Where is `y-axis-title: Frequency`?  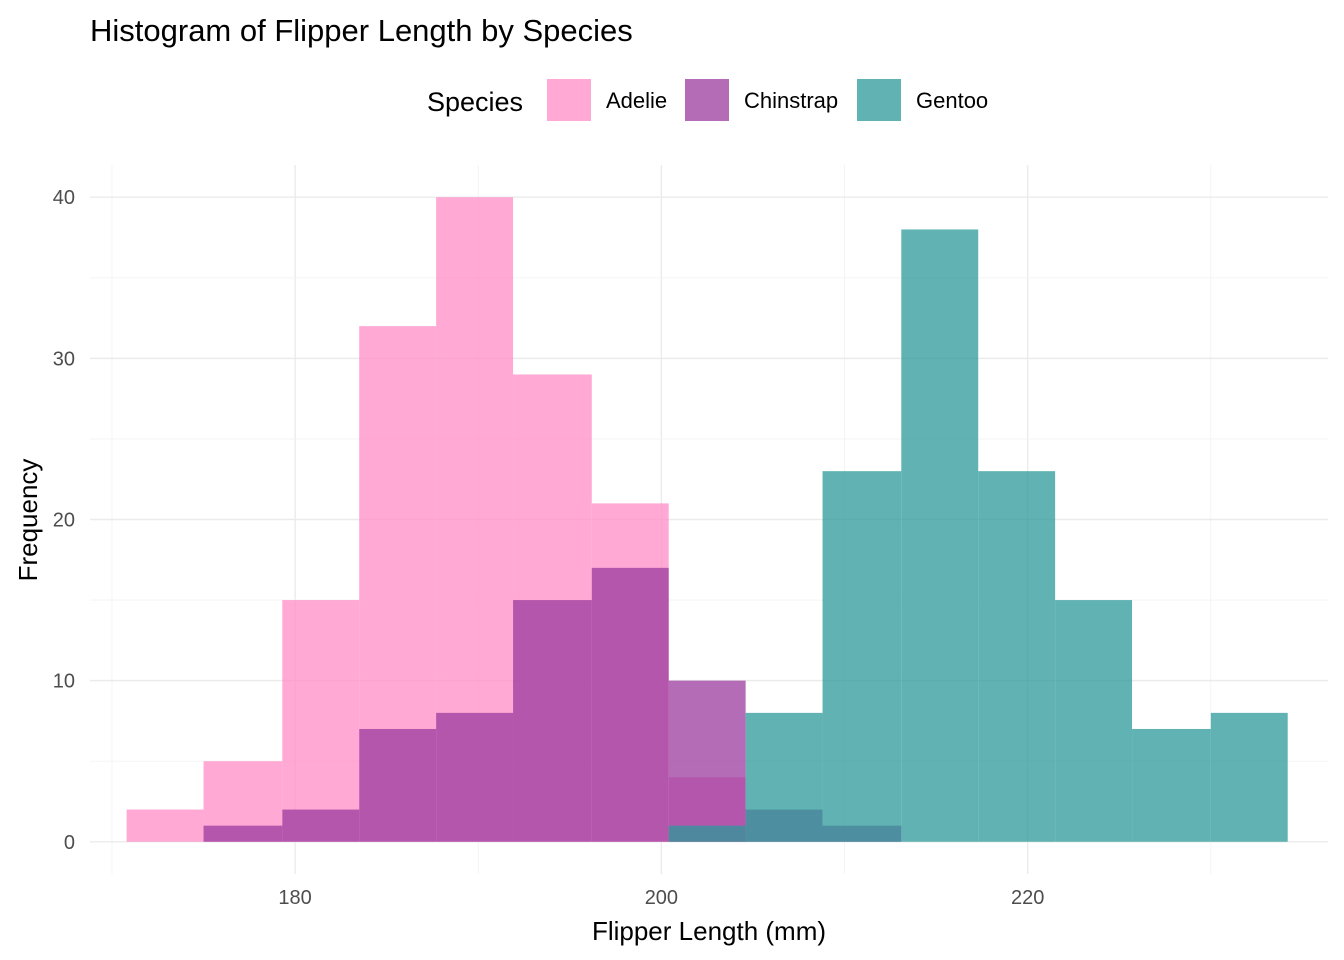
y-axis-title: Frequency is located at coordinates (28, 520).